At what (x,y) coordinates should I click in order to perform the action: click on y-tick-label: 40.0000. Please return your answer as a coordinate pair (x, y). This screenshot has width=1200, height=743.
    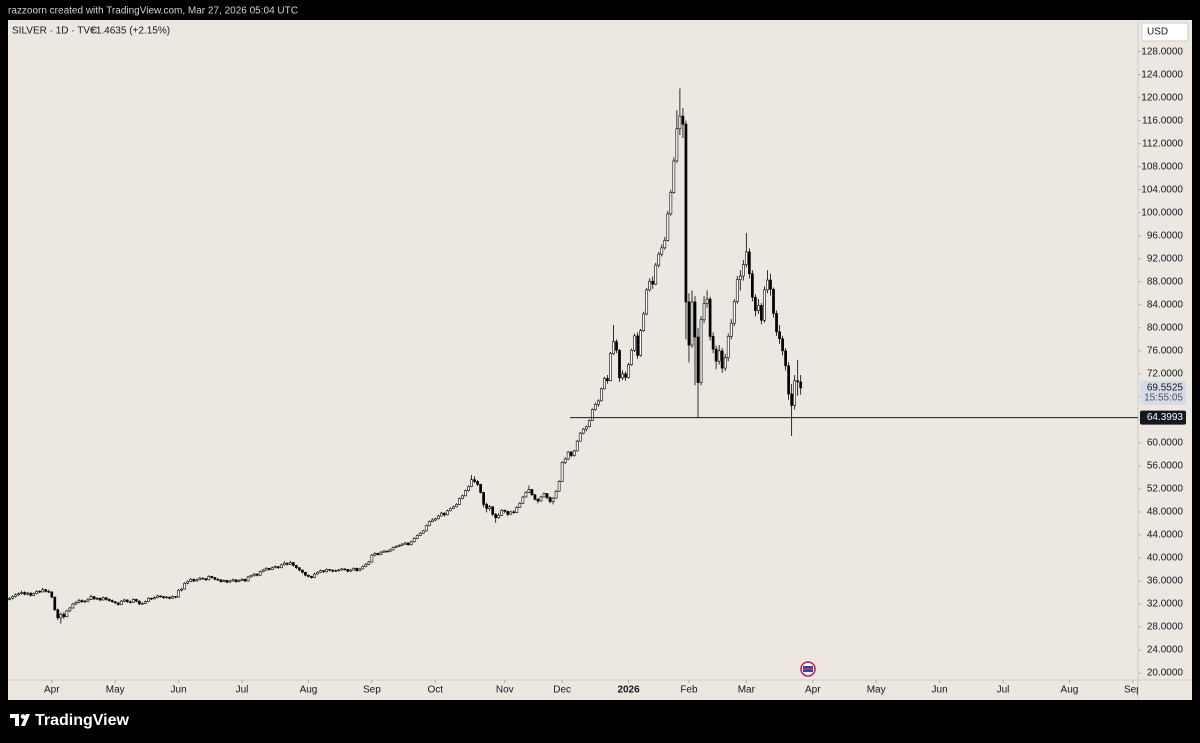
    Looking at the image, I should click on (1165, 558).